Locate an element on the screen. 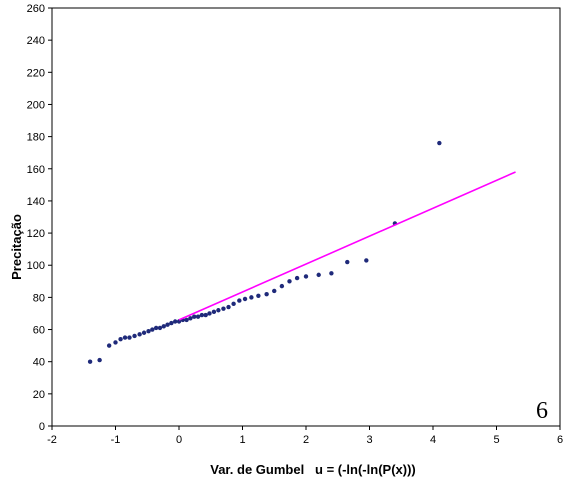 The image size is (569, 492). y-tick-label: 100 is located at coordinates (36, 266).